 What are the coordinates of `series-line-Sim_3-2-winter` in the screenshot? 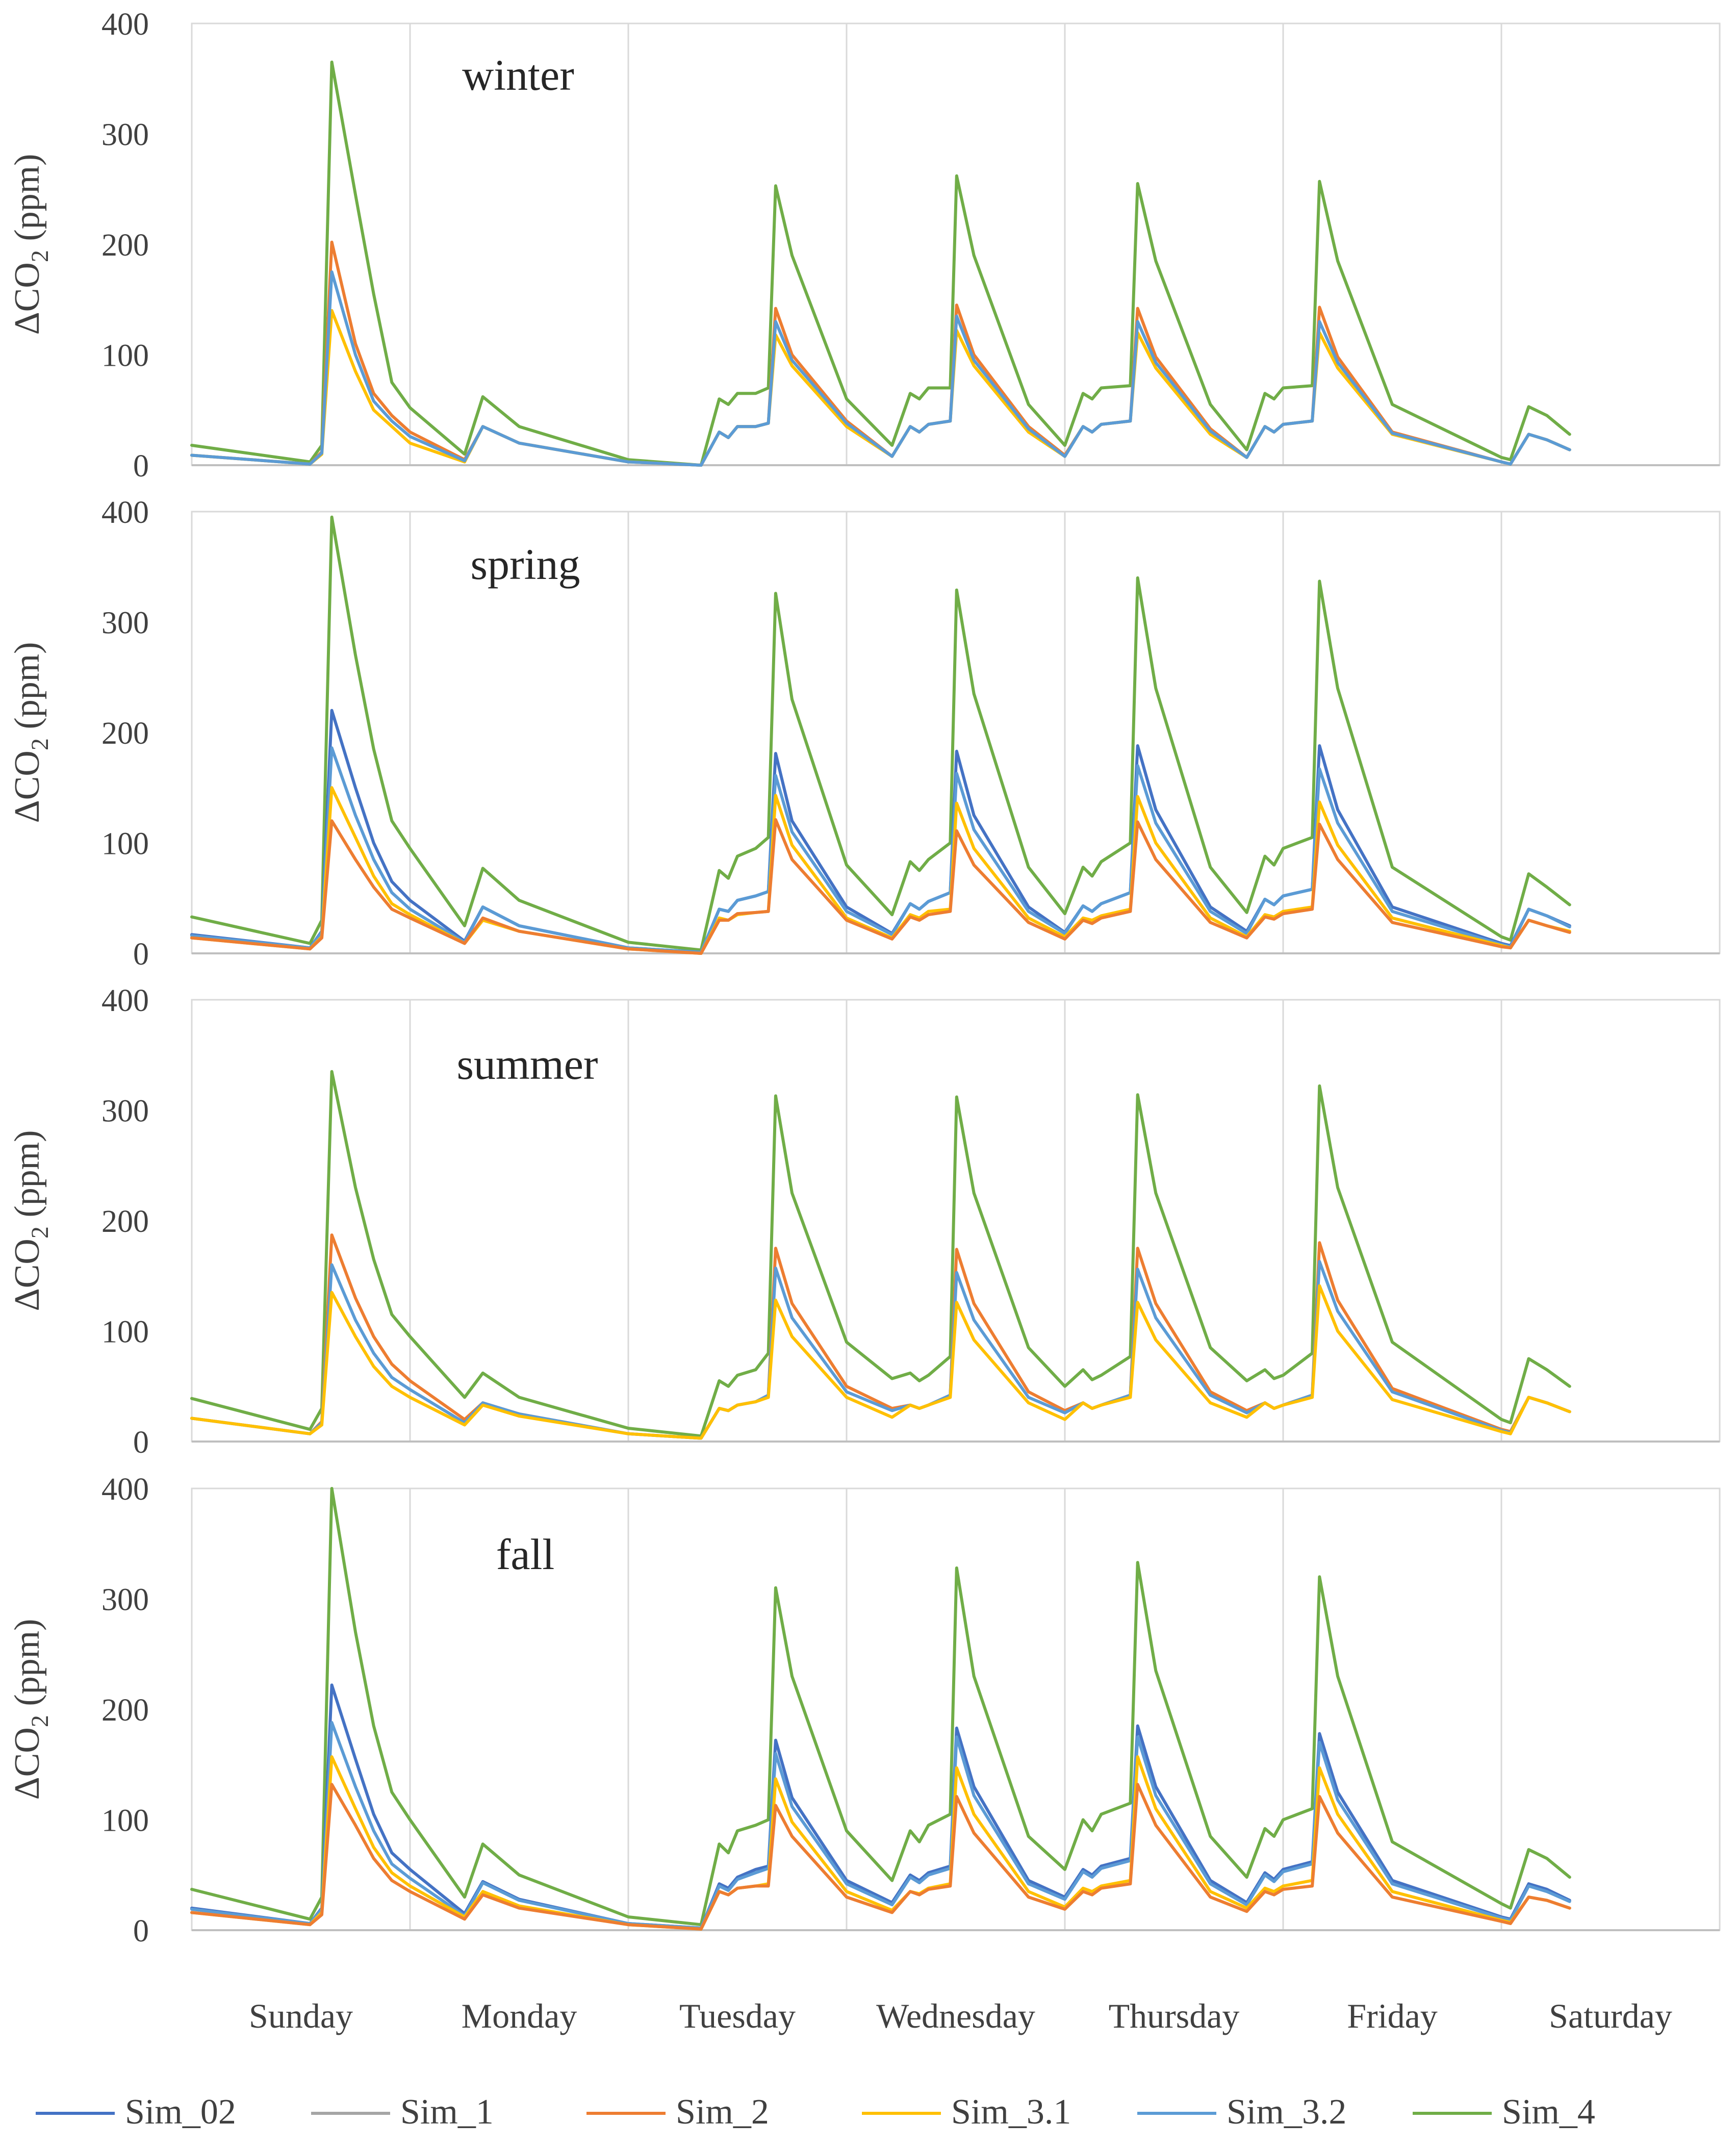 It's located at (880, 368).